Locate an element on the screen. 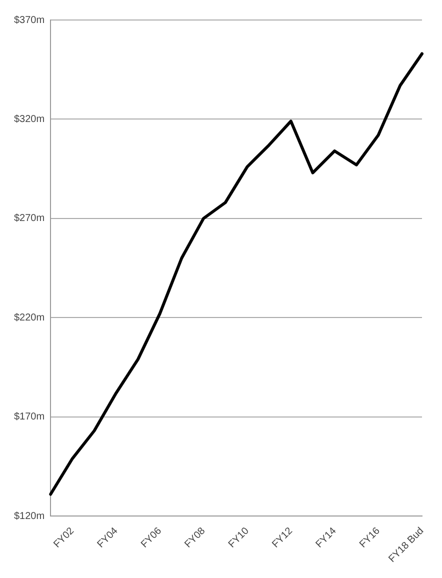 The height and width of the screenshot is (578, 442). y-tick-label: $270m is located at coordinates (29, 218).